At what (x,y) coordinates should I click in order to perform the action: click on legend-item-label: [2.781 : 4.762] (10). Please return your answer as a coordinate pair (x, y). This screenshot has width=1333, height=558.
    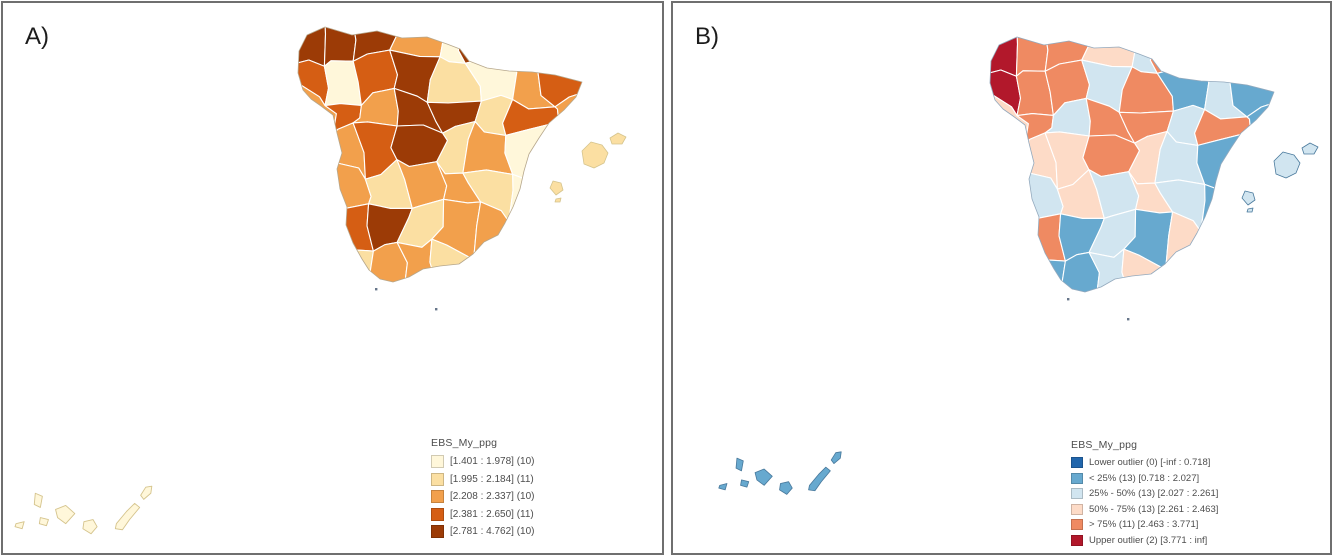
    Looking at the image, I should click on (492, 532).